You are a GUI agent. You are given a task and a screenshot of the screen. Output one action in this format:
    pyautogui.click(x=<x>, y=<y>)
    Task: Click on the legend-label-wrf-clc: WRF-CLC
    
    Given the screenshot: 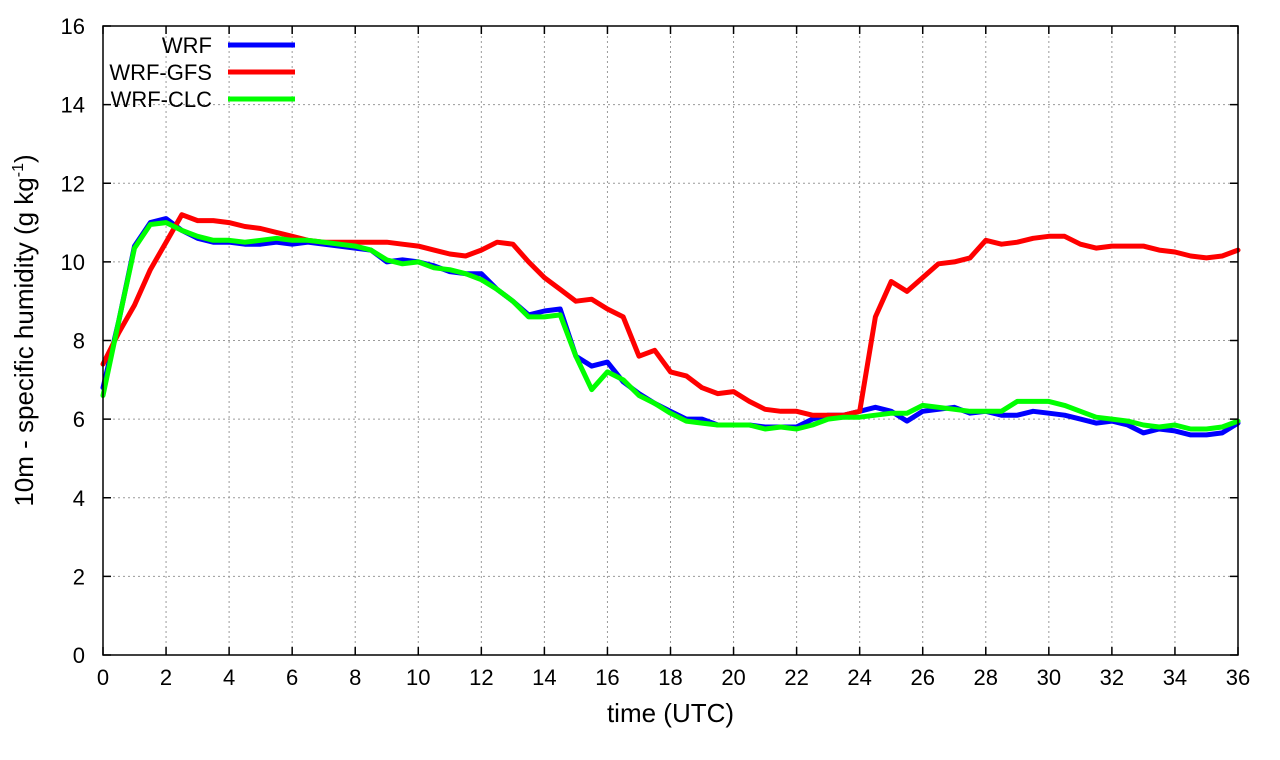 What is the action you would take?
    pyautogui.click(x=162, y=99)
    